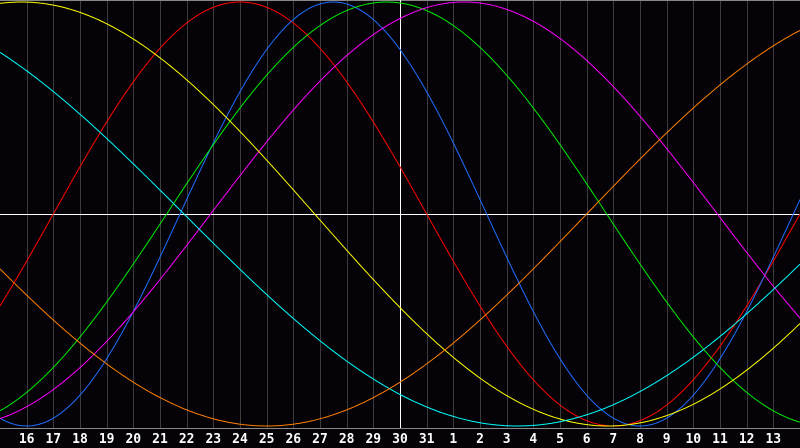  Describe the element at coordinates (347, 439) in the screenshot. I see `x-tick-label: 28` at that location.